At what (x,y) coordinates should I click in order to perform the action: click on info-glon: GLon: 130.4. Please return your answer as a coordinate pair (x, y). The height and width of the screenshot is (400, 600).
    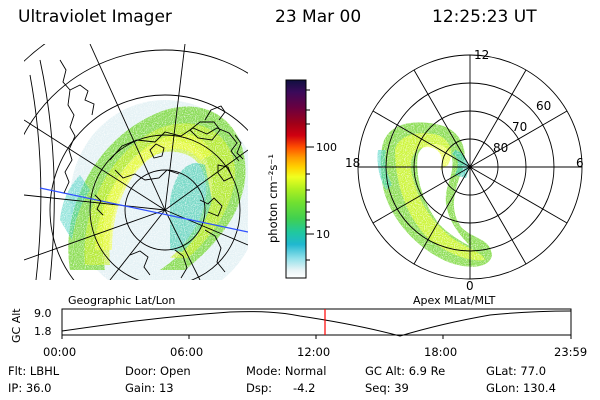
    Looking at the image, I should click on (521, 388).